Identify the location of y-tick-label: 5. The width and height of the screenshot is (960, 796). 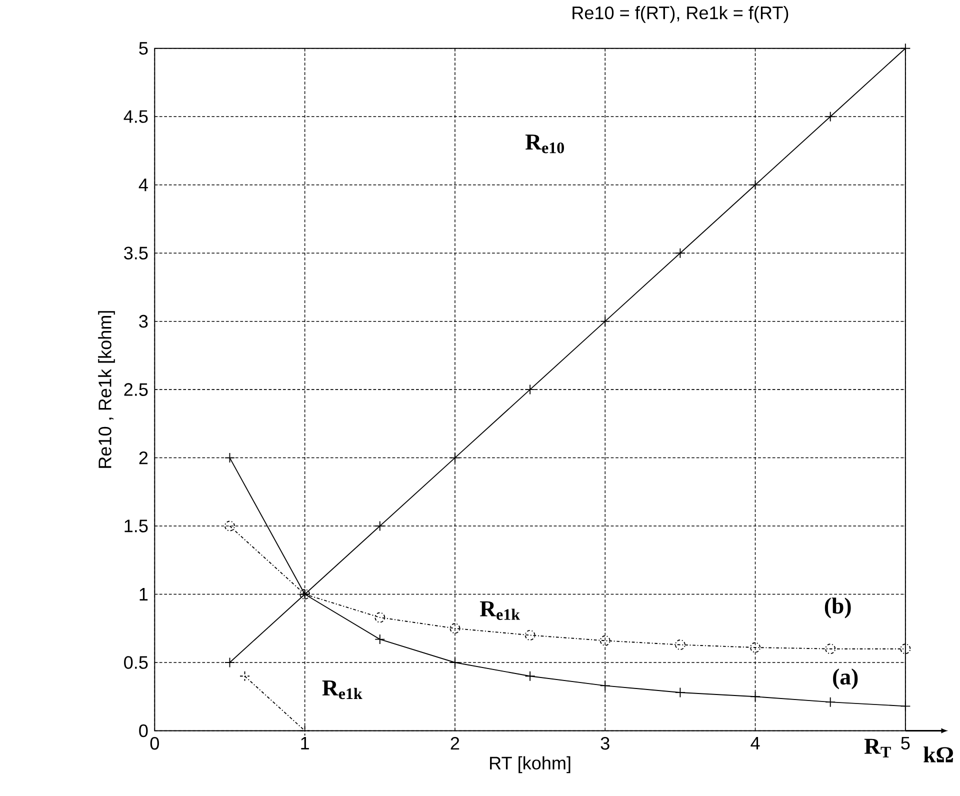
(143, 48).